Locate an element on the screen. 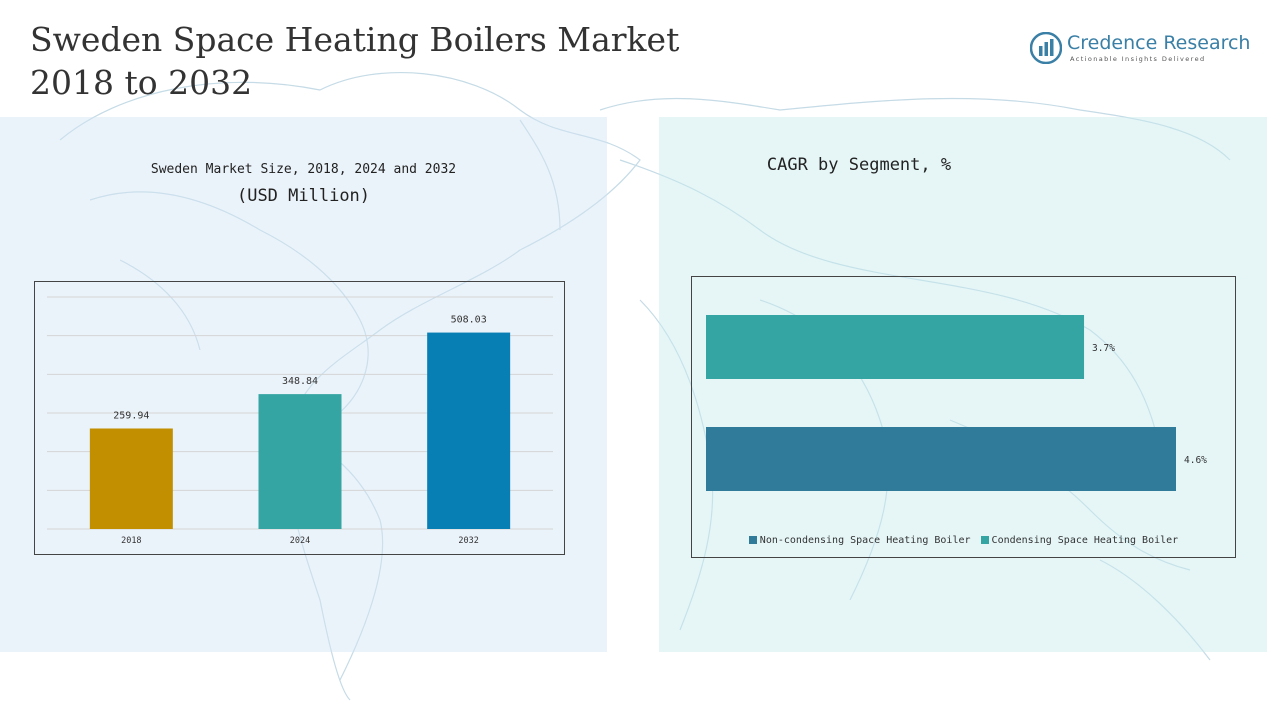  value-label-non-condensing: 4.6% is located at coordinates (1195, 460).